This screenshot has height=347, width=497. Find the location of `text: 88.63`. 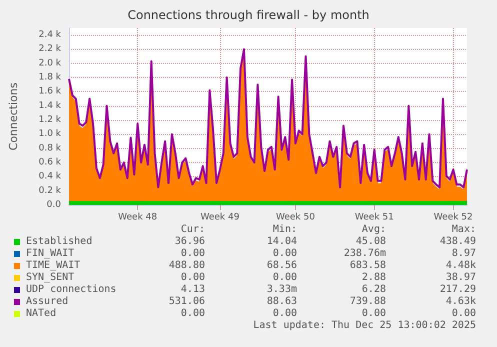

text: 88.63 is located at coordinates (281, 301).